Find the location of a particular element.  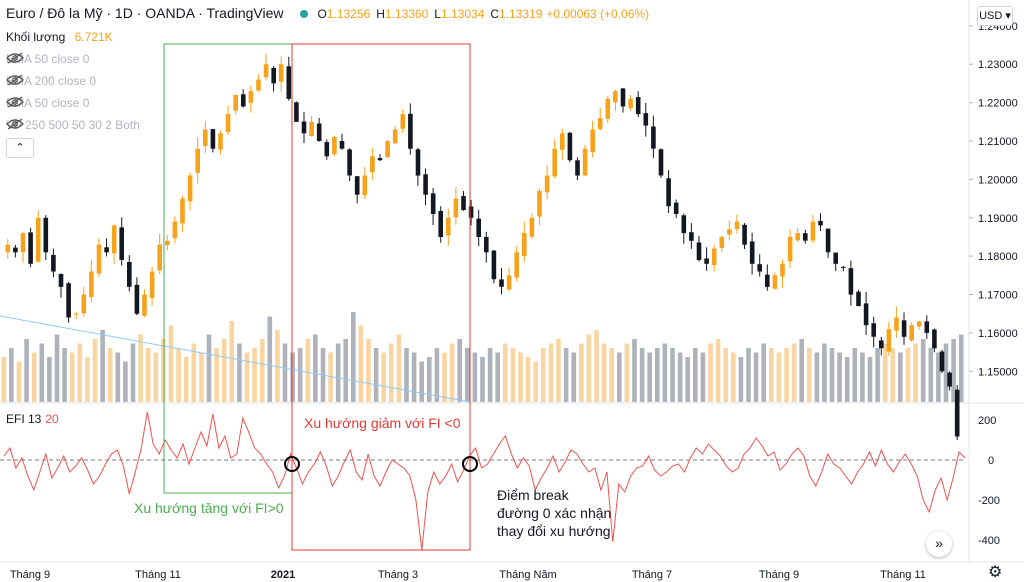

time-tick-label: Tháng 11 is located at coordinates (903, 575).